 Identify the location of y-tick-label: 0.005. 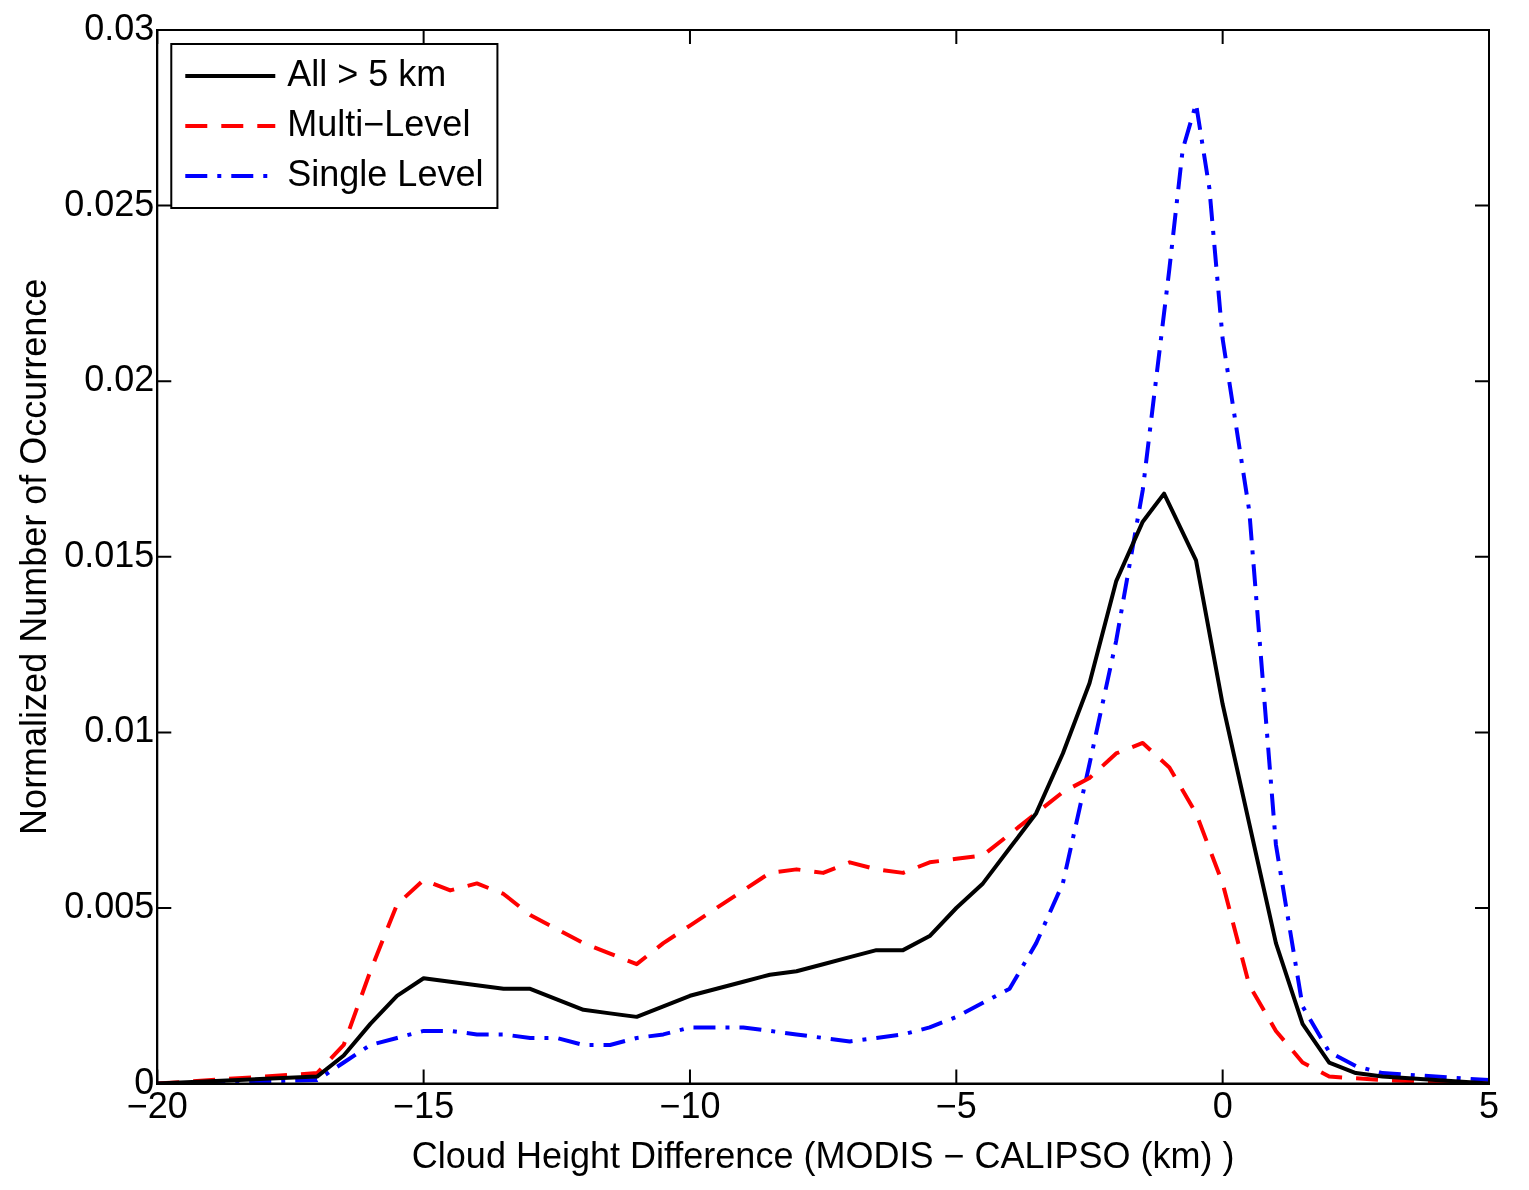
(109, 905).